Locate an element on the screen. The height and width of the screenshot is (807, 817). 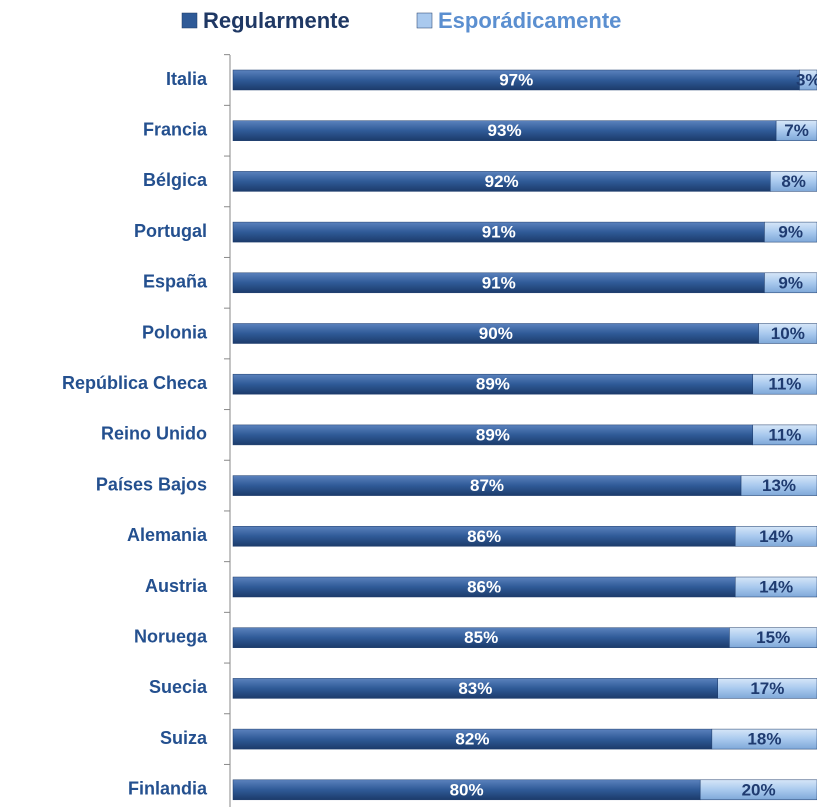
category-label: Suecia is located at coordinates (178, 687).